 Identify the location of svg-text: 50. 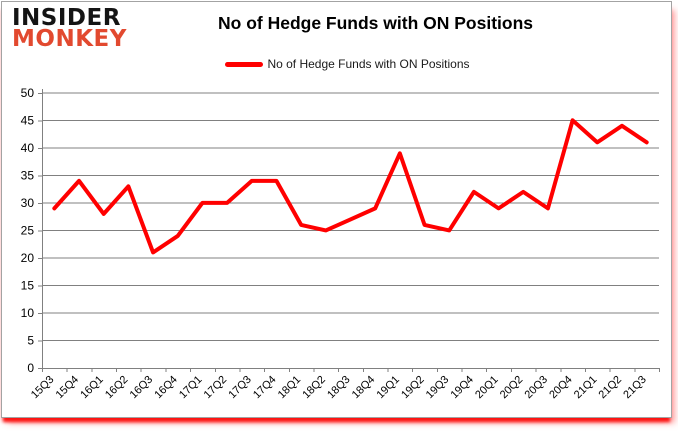
(28, 93).